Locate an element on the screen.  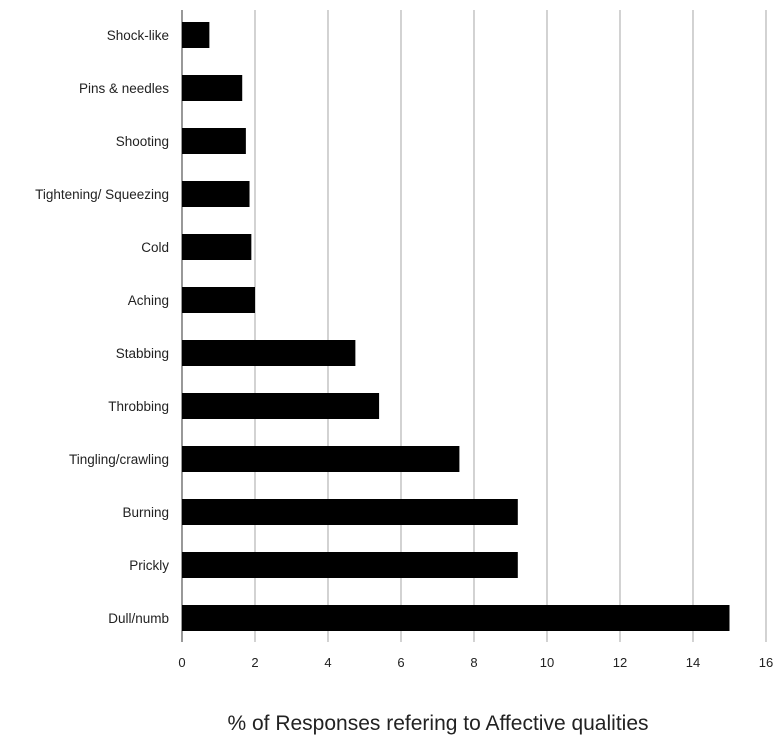
category-label: Tingling/crawling is located at coordinates (119, 459).